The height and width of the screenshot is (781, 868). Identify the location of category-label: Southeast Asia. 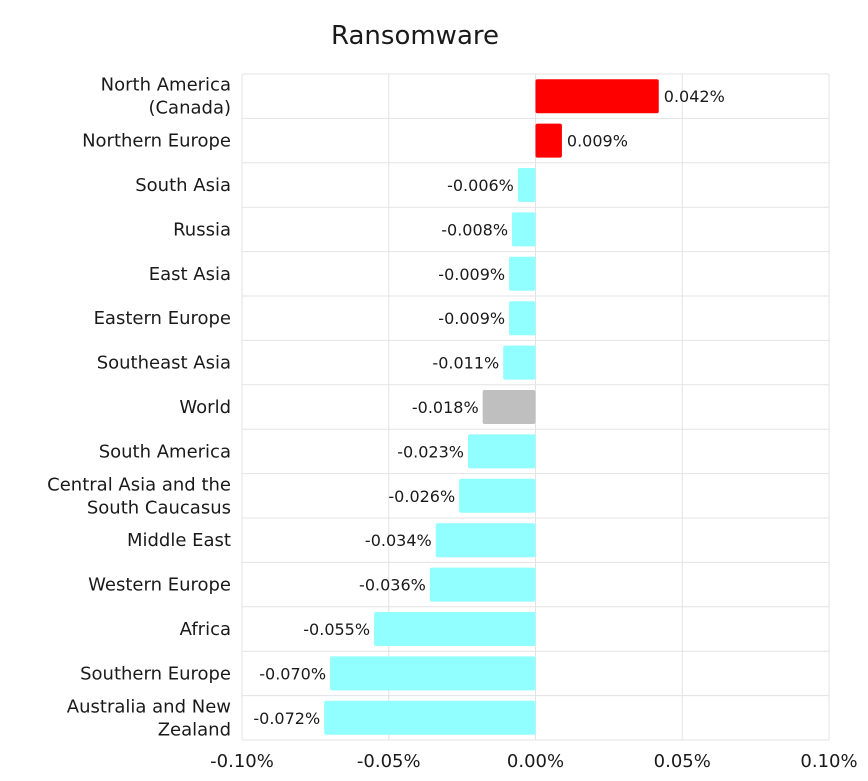
(164, 363).